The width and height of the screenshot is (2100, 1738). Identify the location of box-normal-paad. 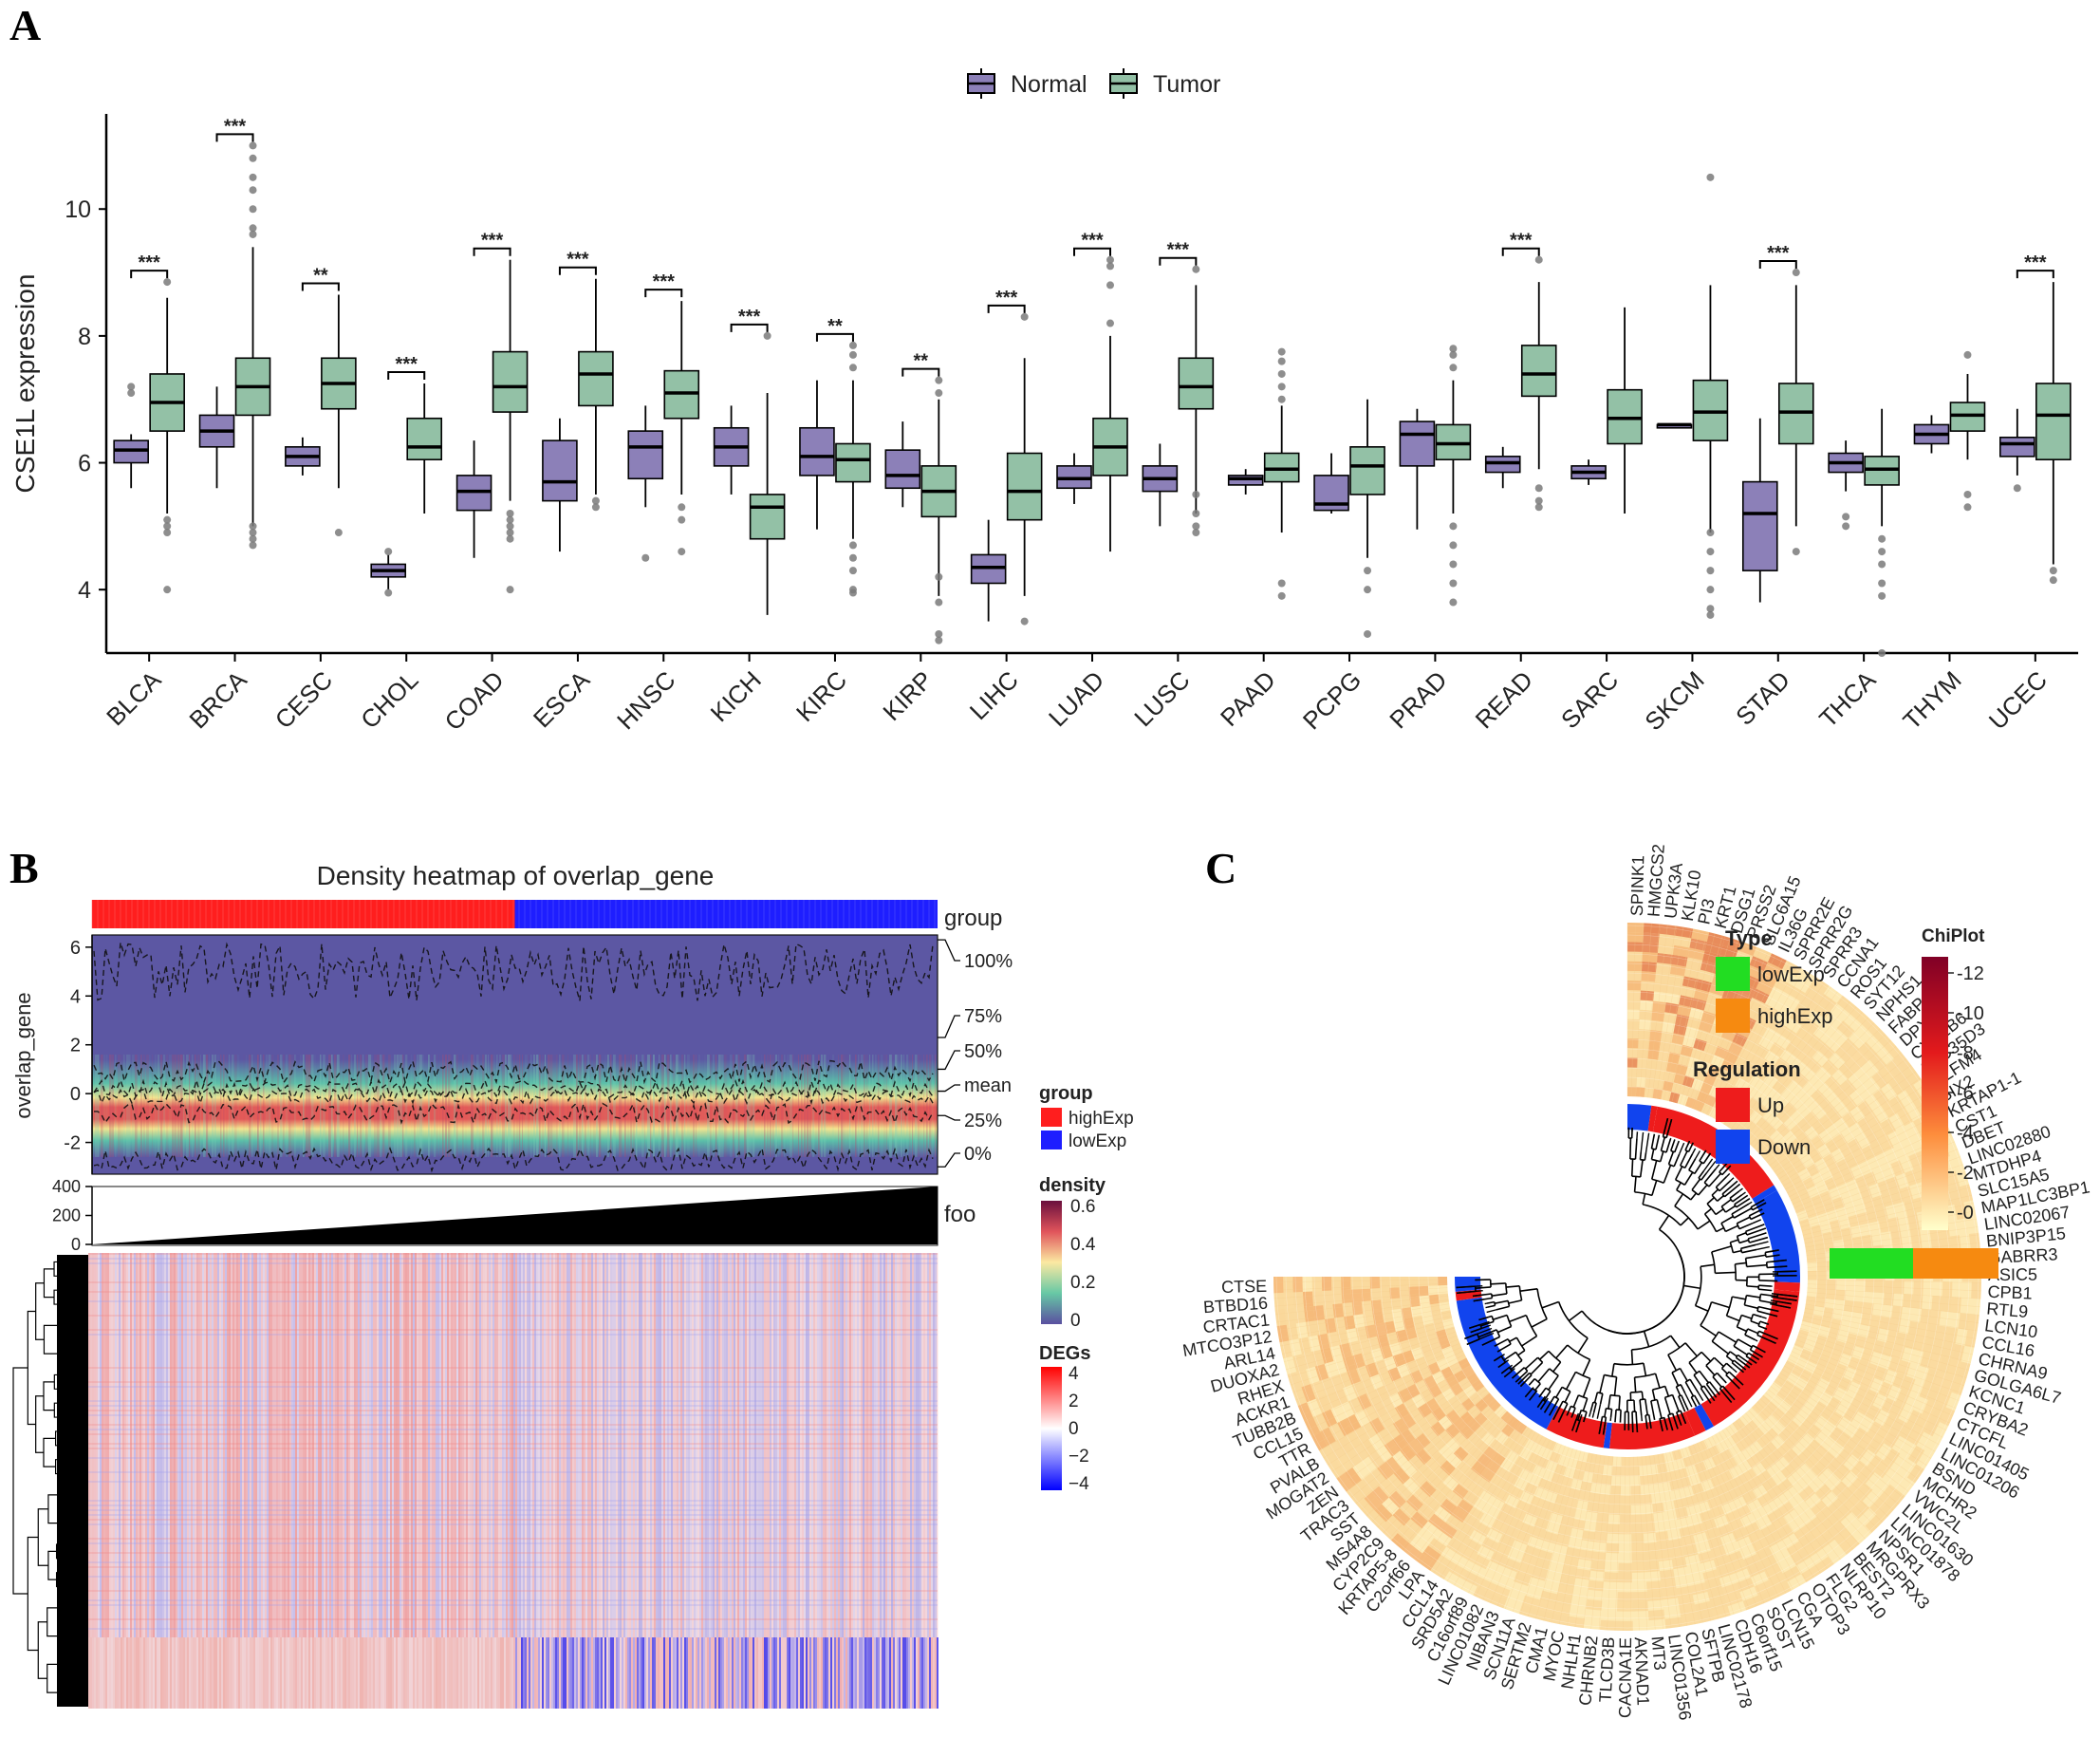
(1245, 482).